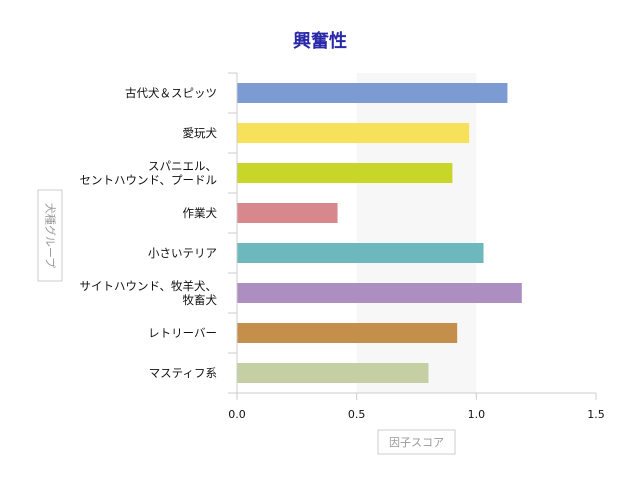 The width and height of the screenshot is (640, 480). I want to click on category-label: サイトハウンド、牧羊犬、牧畜犬, so click(148, 293).